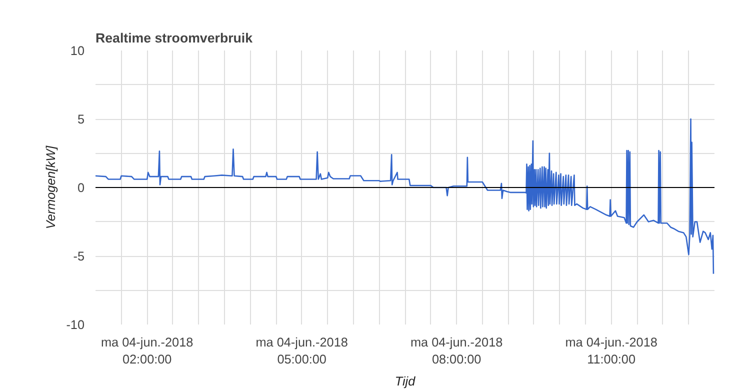 This screenshot has height=391, width=740. What do you see at coordinates (51, 187) in the screenshot?
I see `y-axis-title: Vermogen[kW]` at bounding box center [51, 187].